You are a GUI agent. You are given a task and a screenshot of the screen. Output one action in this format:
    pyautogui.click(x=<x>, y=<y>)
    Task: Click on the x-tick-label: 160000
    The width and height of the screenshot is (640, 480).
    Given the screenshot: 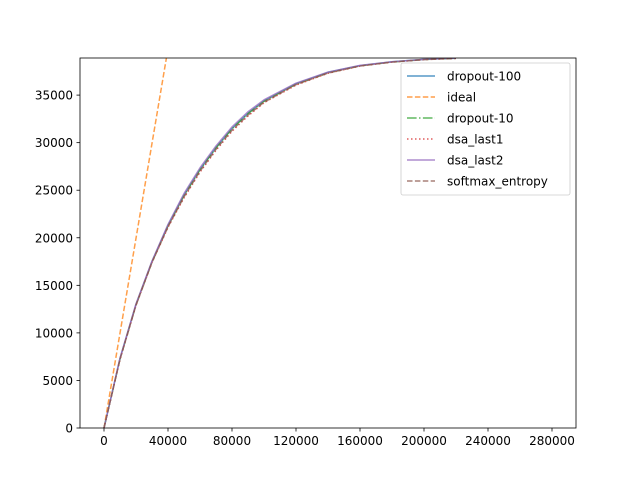 What is the action you would take?
    pyautogui.click(x=360, y=441)
    